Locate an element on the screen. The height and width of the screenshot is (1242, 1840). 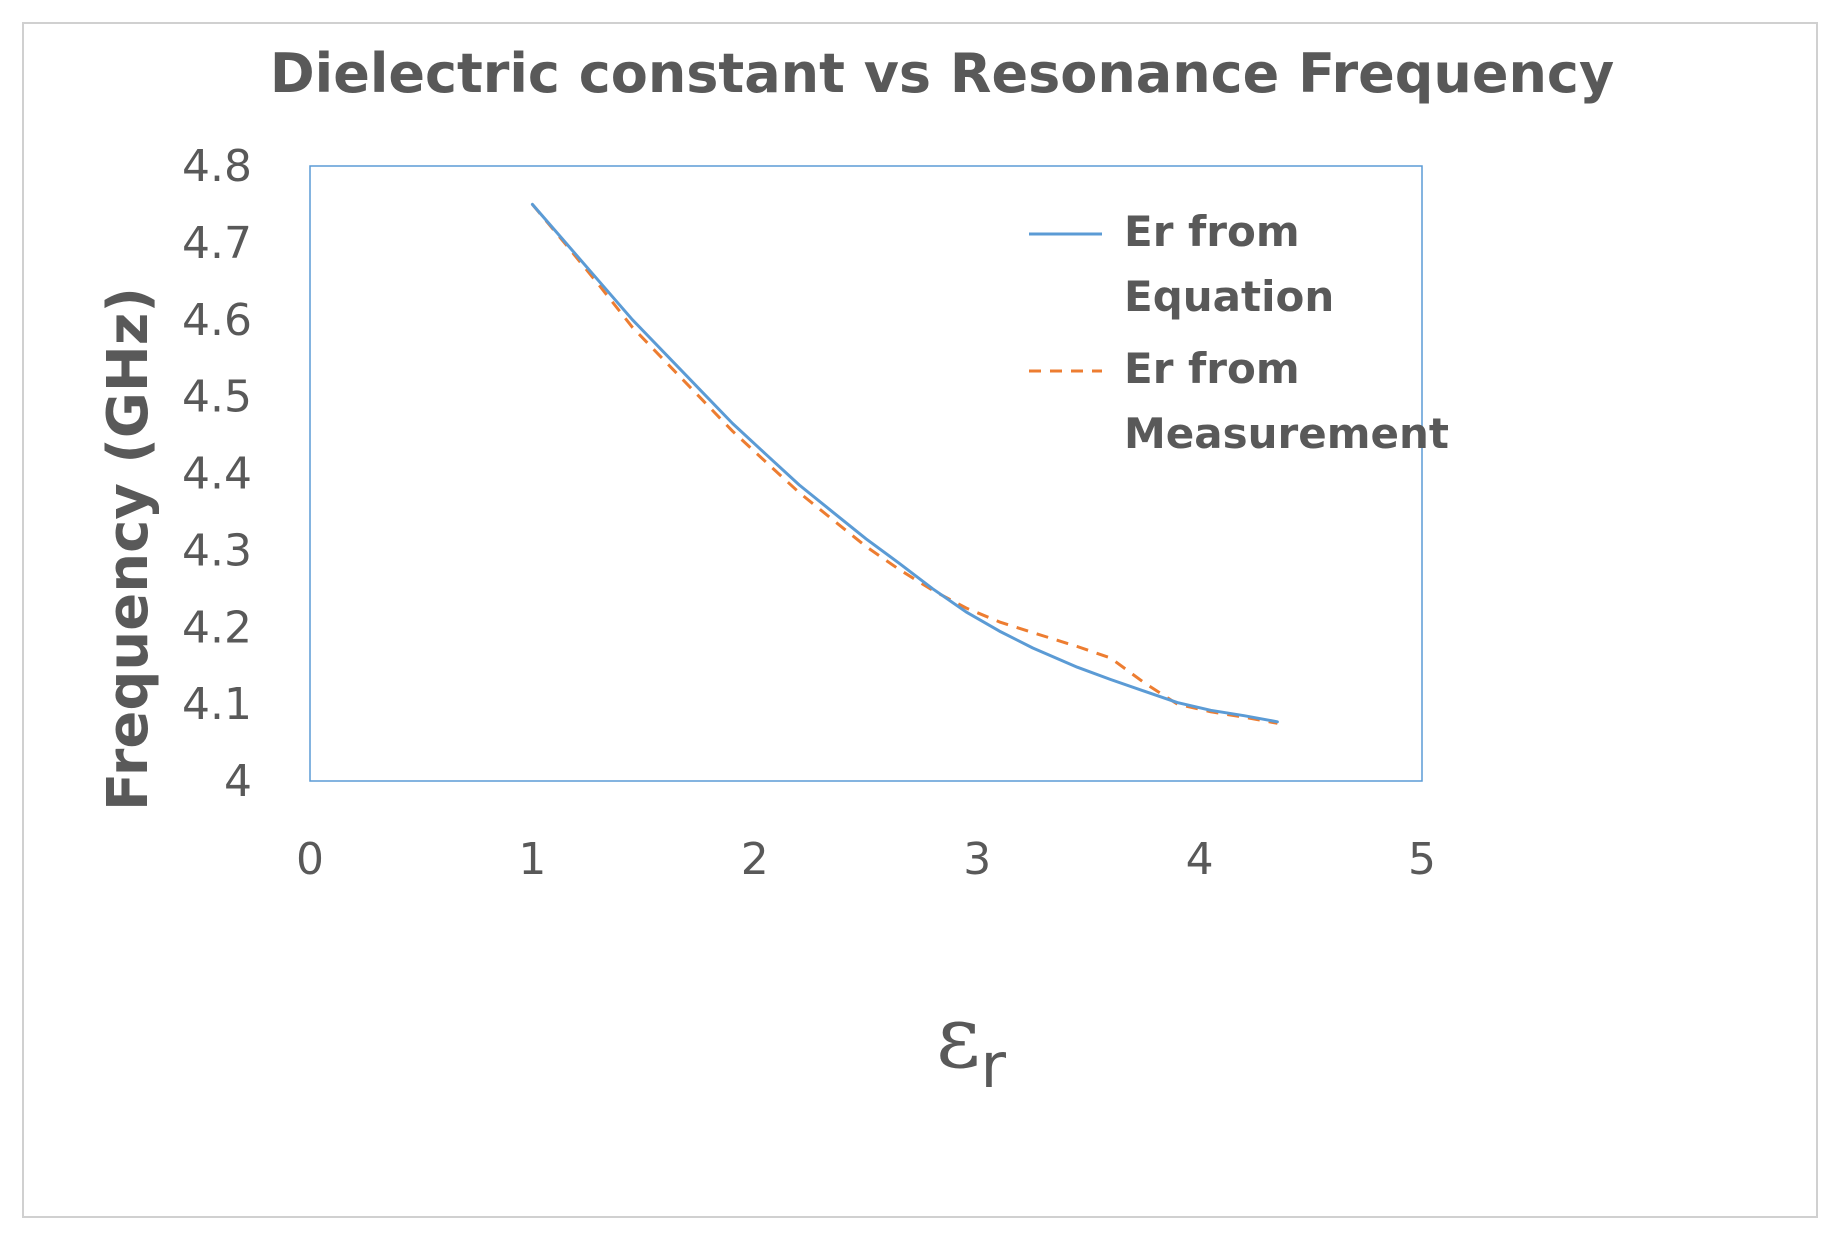
legend: Er from Equation Er from Measurement is located at coordinates (1239, 332).